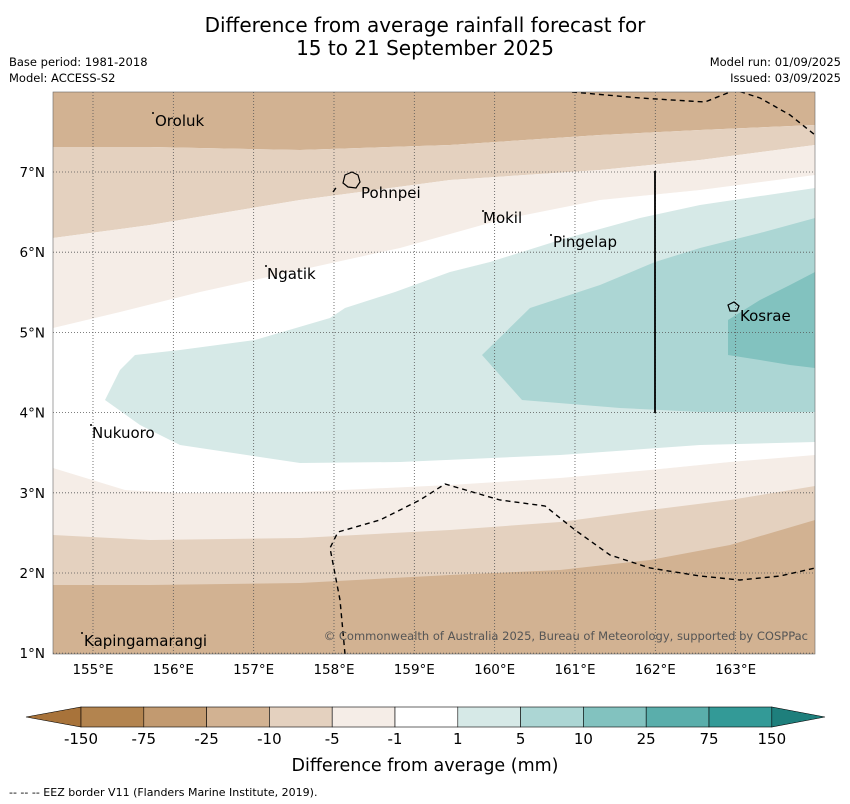 Image resolution: width=850 pixels, height=804 pixels. I want to click on place-kapingamarangi: Kapingamarangi, so click(145, 641).